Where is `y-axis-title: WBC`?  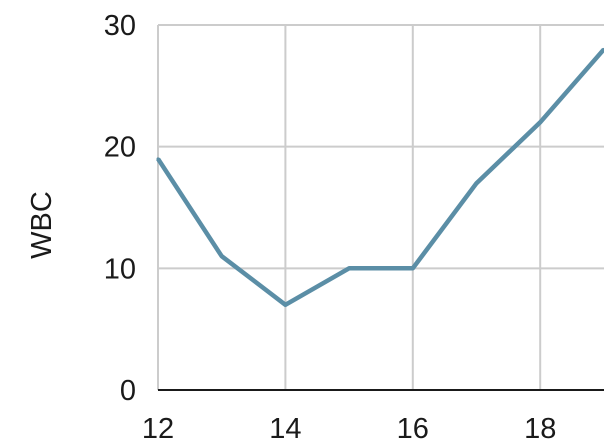
y-axis-title: WBC is located at coordinates (42, 225).